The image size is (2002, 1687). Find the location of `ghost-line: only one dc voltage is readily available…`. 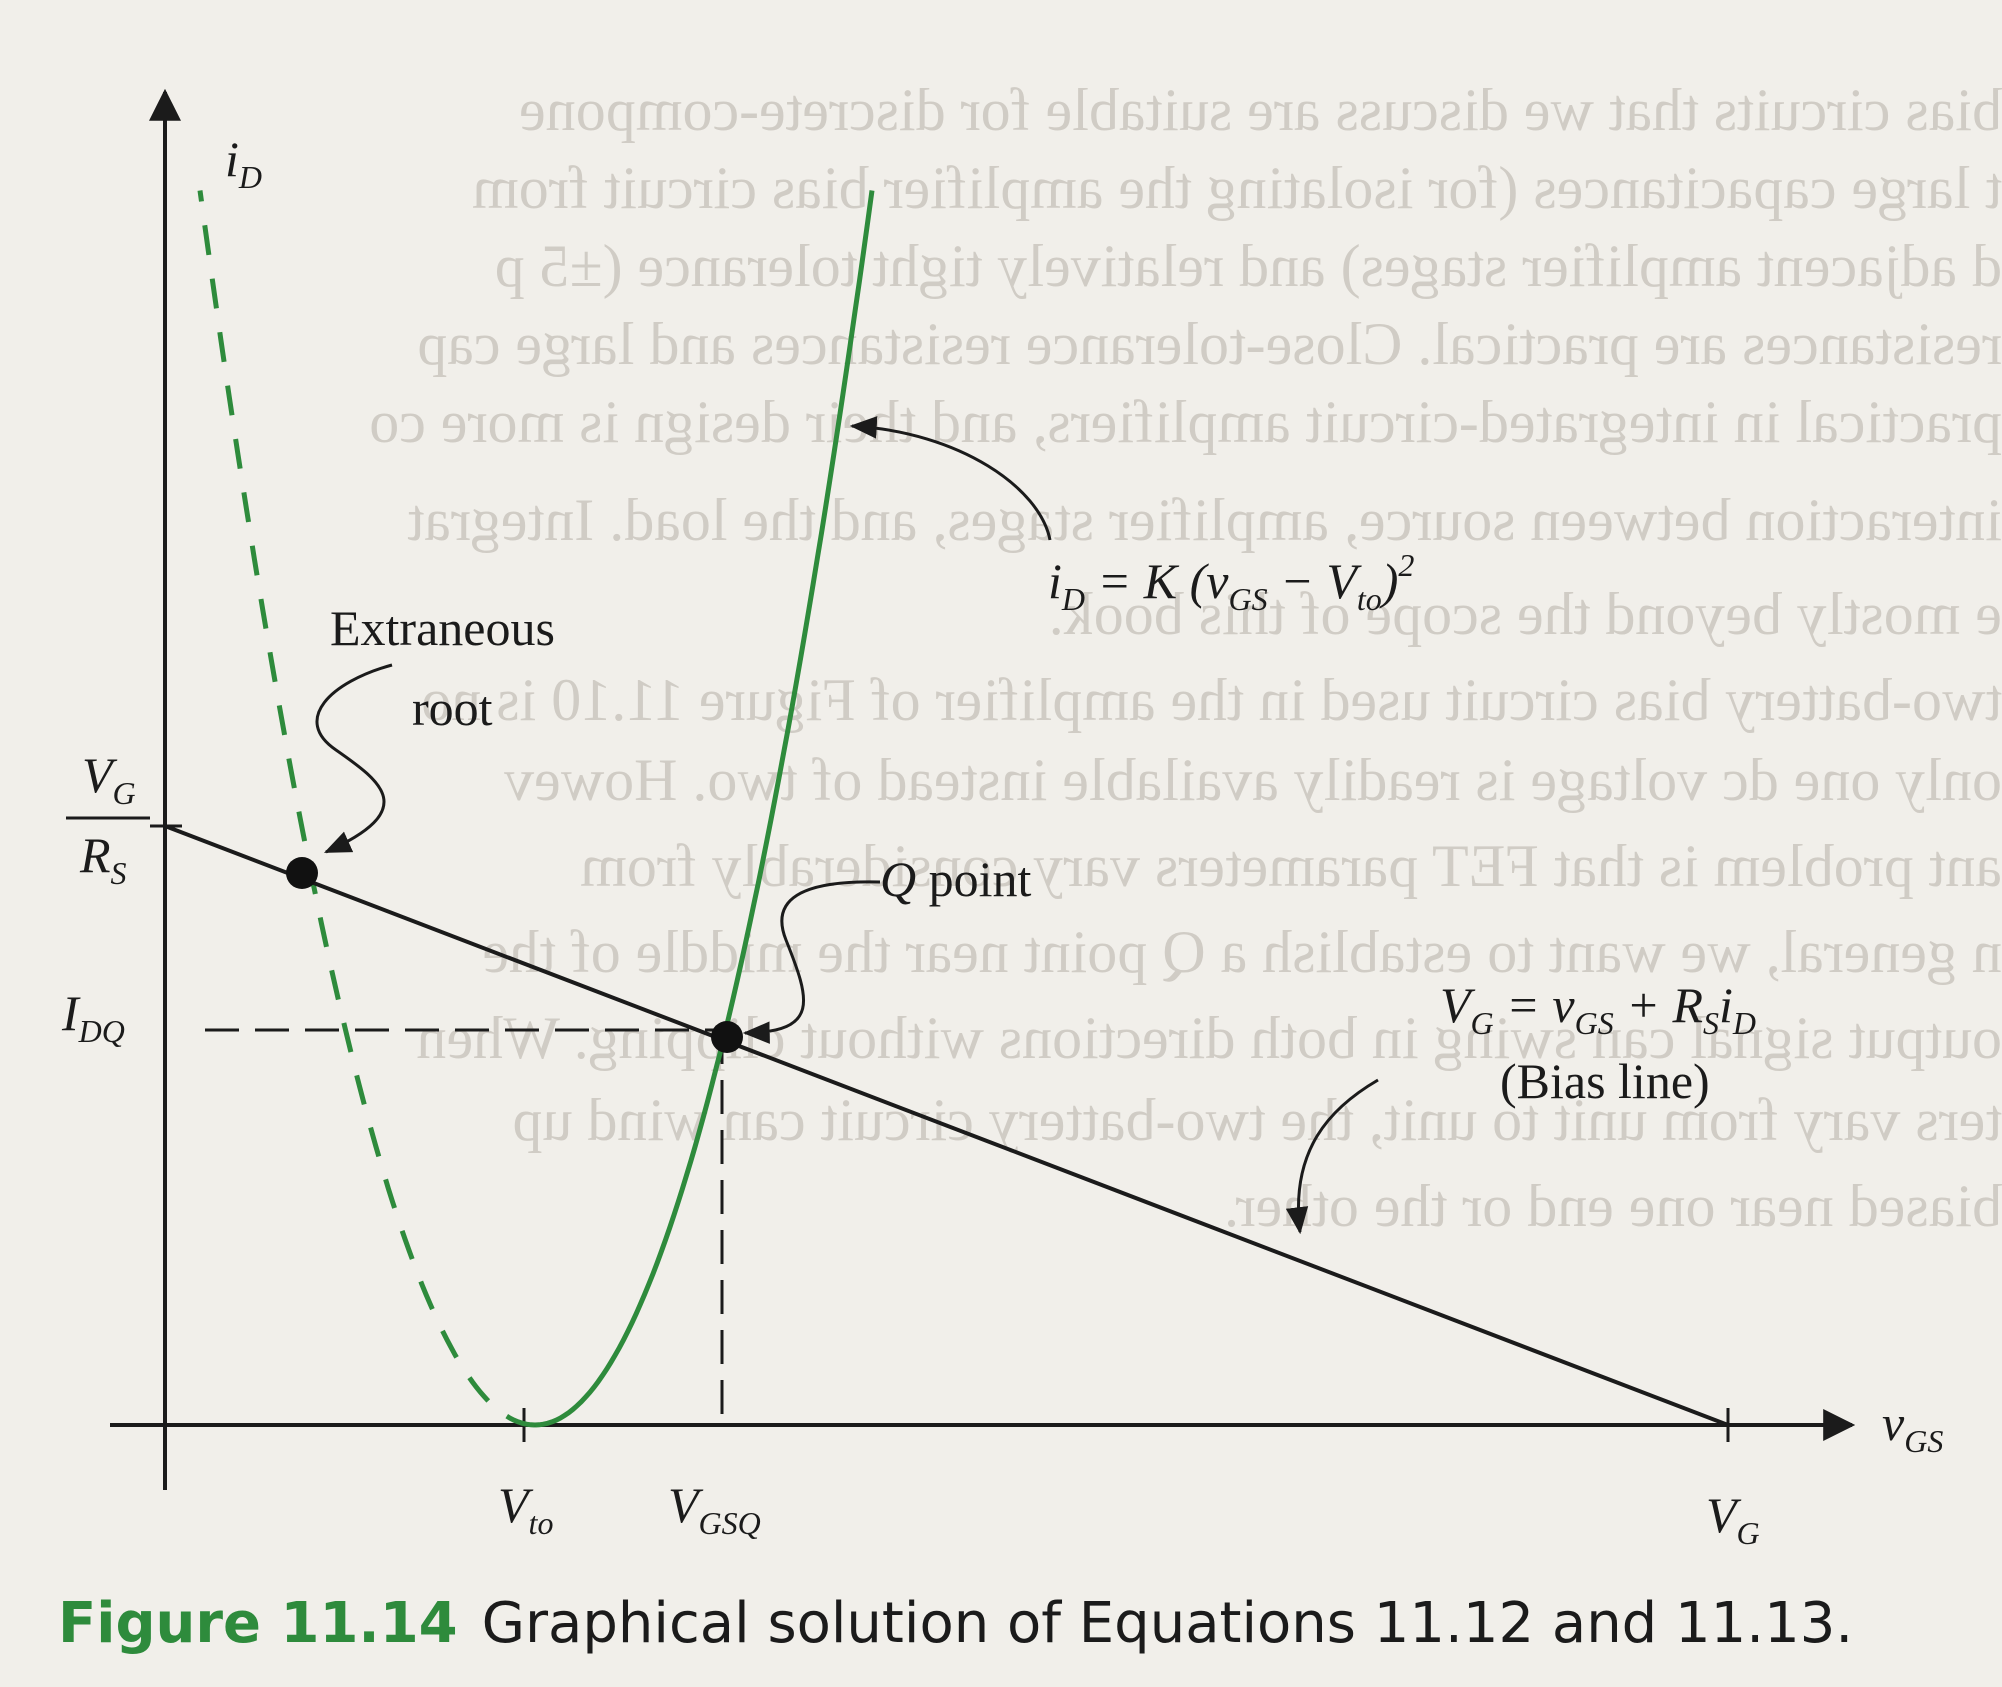

ghost-line: only one dc voltage is readily available… is located at coordinates (1253, 780).